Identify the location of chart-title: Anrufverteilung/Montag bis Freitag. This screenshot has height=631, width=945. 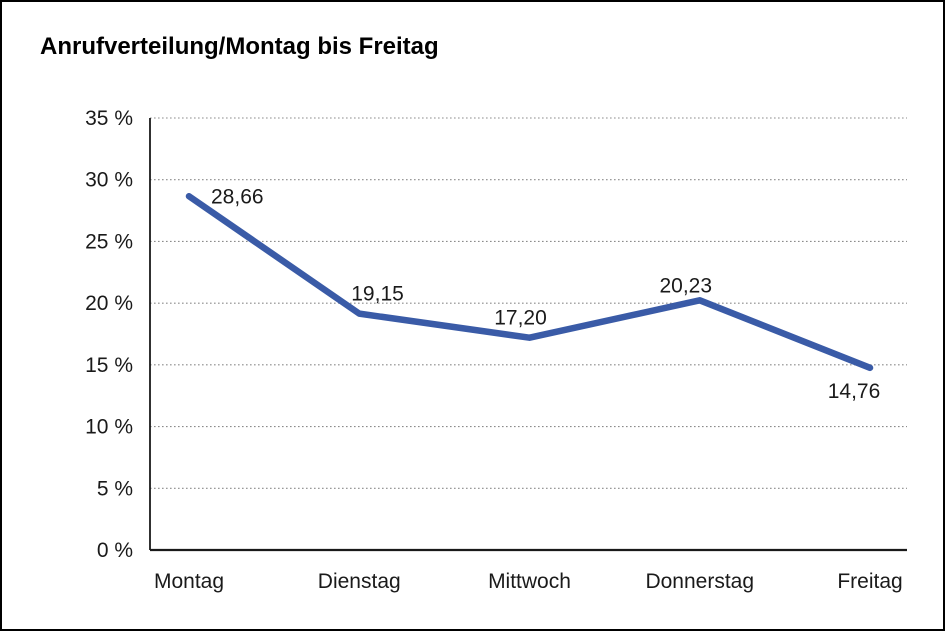
(239, 46).